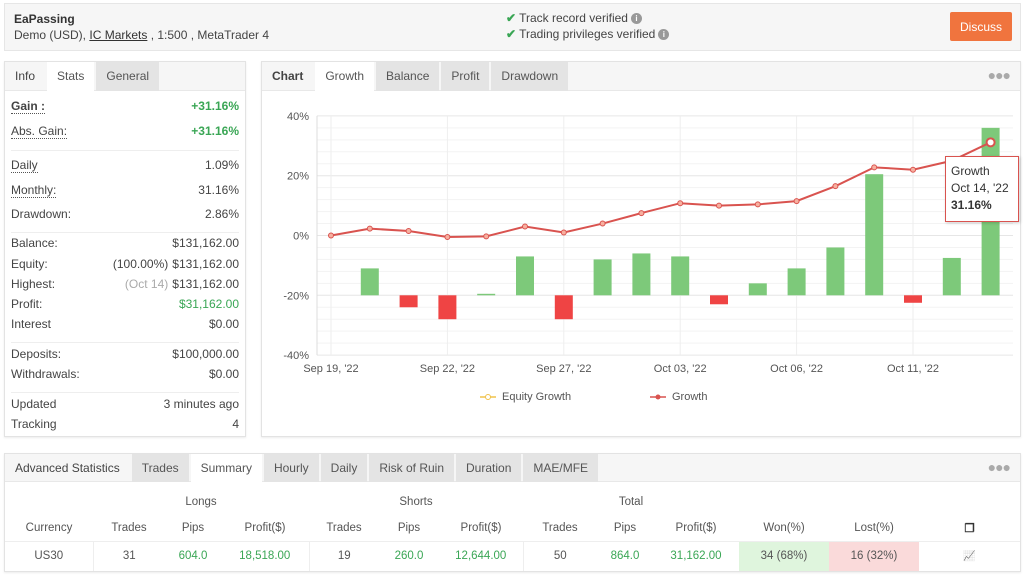 The image size is (1024, 575). What do you see at coordinates (530, 76) in the screenshot?
I see `tab-drawdown: Drawdown` at bounding box center [530, 76].